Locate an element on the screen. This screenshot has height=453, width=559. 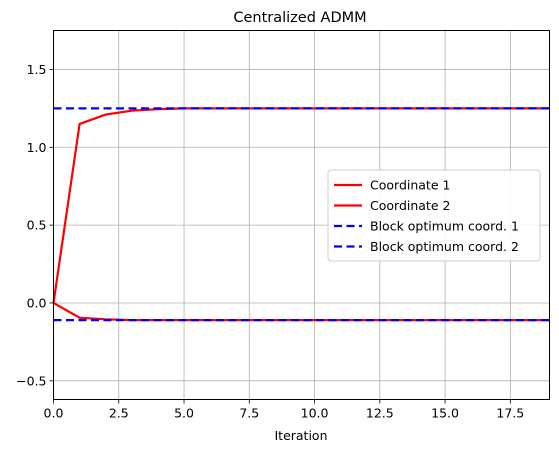
chart-title: Centralized ADMM is located at coordinates (299, 18).